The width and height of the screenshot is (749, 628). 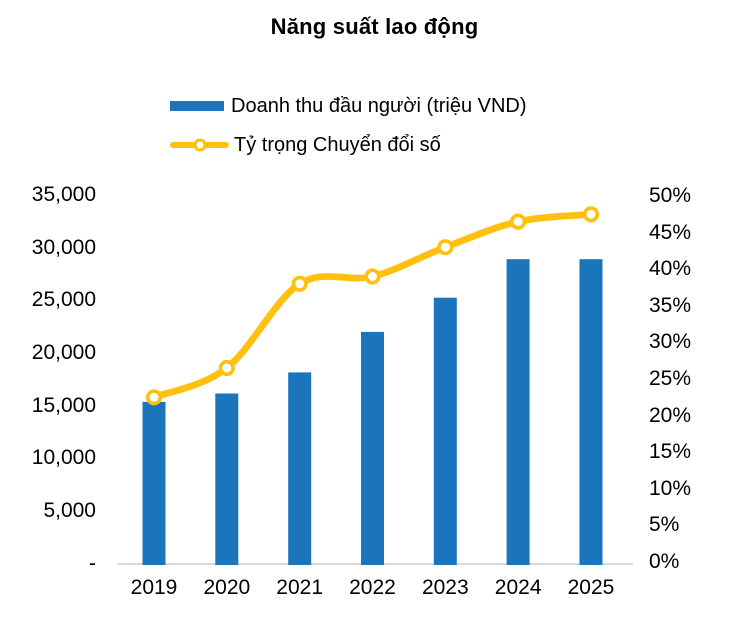 I want to click on line-marker-2024, so click(x=518, y=221).